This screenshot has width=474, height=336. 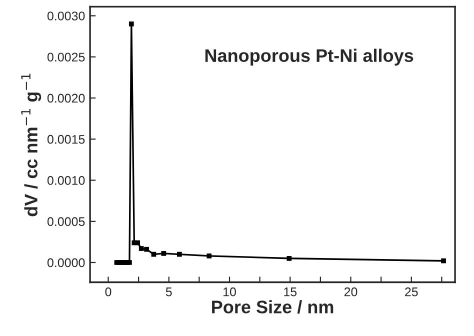 I want to click on y-axis-title: dV / cc nm$^{−1}$ g$^{−1}$, so click(x=31, y=145).